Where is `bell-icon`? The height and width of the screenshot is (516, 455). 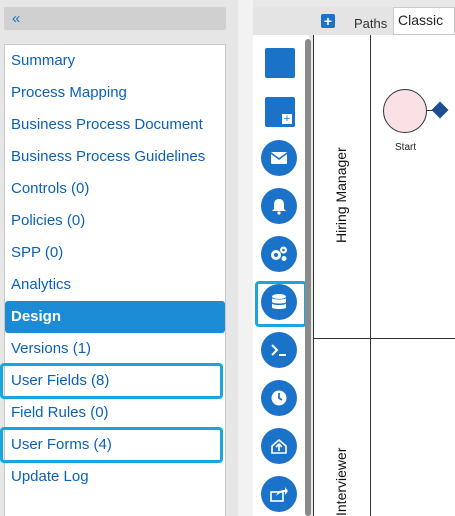 bell-icon is located at coordinates (279, 206).